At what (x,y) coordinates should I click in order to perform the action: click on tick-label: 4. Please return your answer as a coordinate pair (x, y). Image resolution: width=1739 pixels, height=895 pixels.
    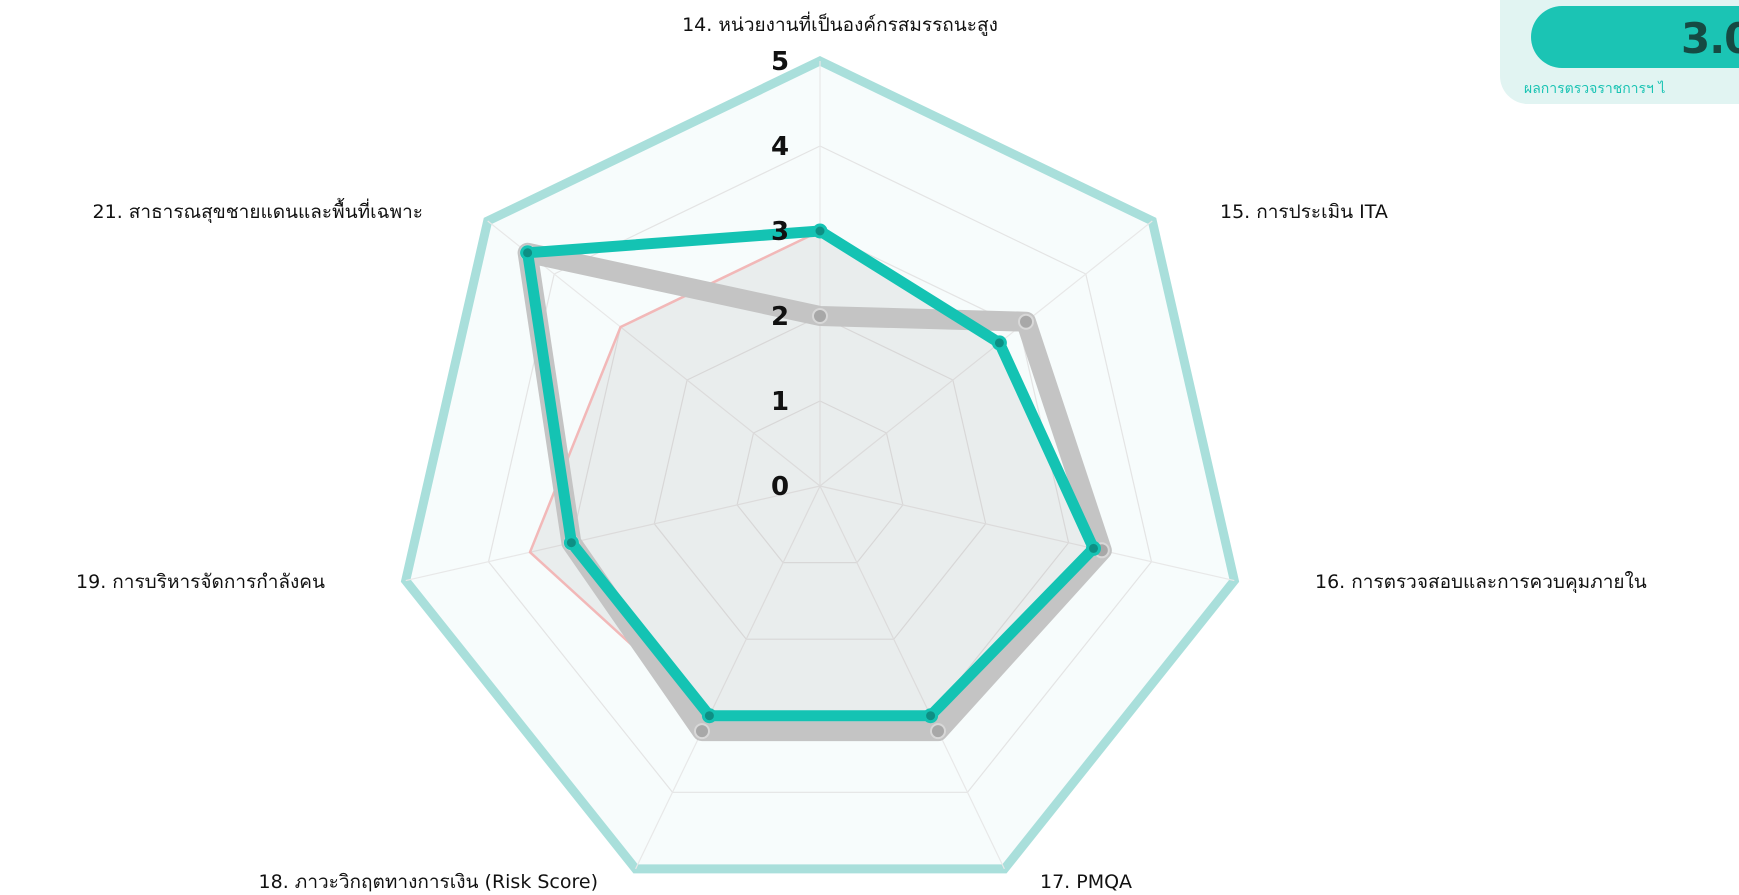
    Looking at the image, I should click on (780, 147).